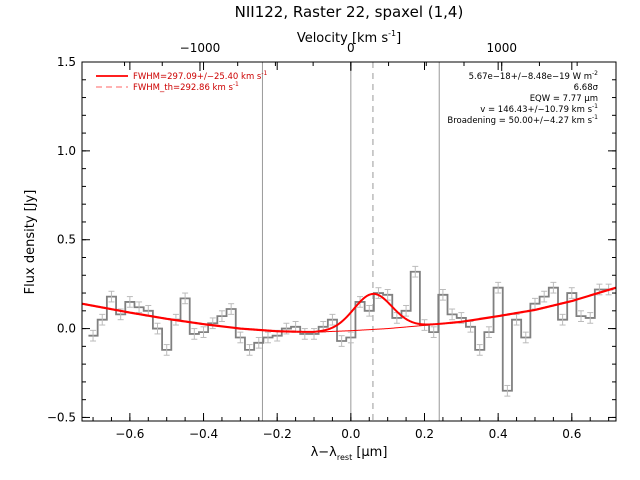 This screenshot has height=480, width=640. What do you see at coordinates (129, 434) in the screenshot?
I see `x-tick-label: −0.6` at bounding box center [129, 434].